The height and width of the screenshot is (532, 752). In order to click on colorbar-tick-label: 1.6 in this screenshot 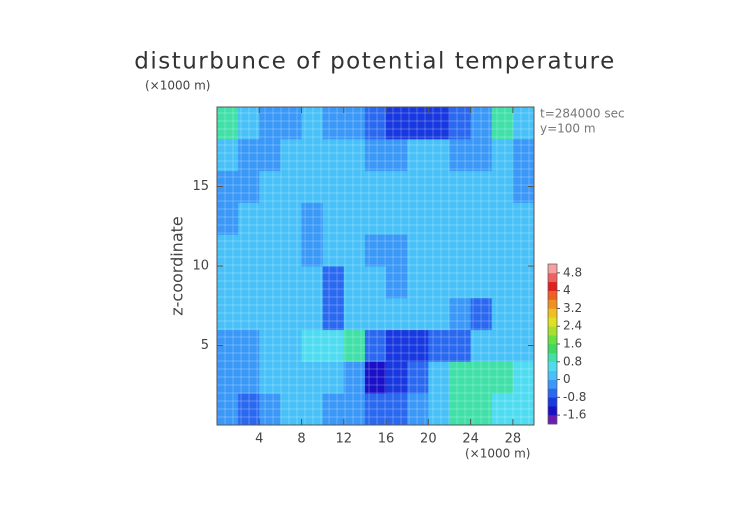, I will do `click(572, 344)`.